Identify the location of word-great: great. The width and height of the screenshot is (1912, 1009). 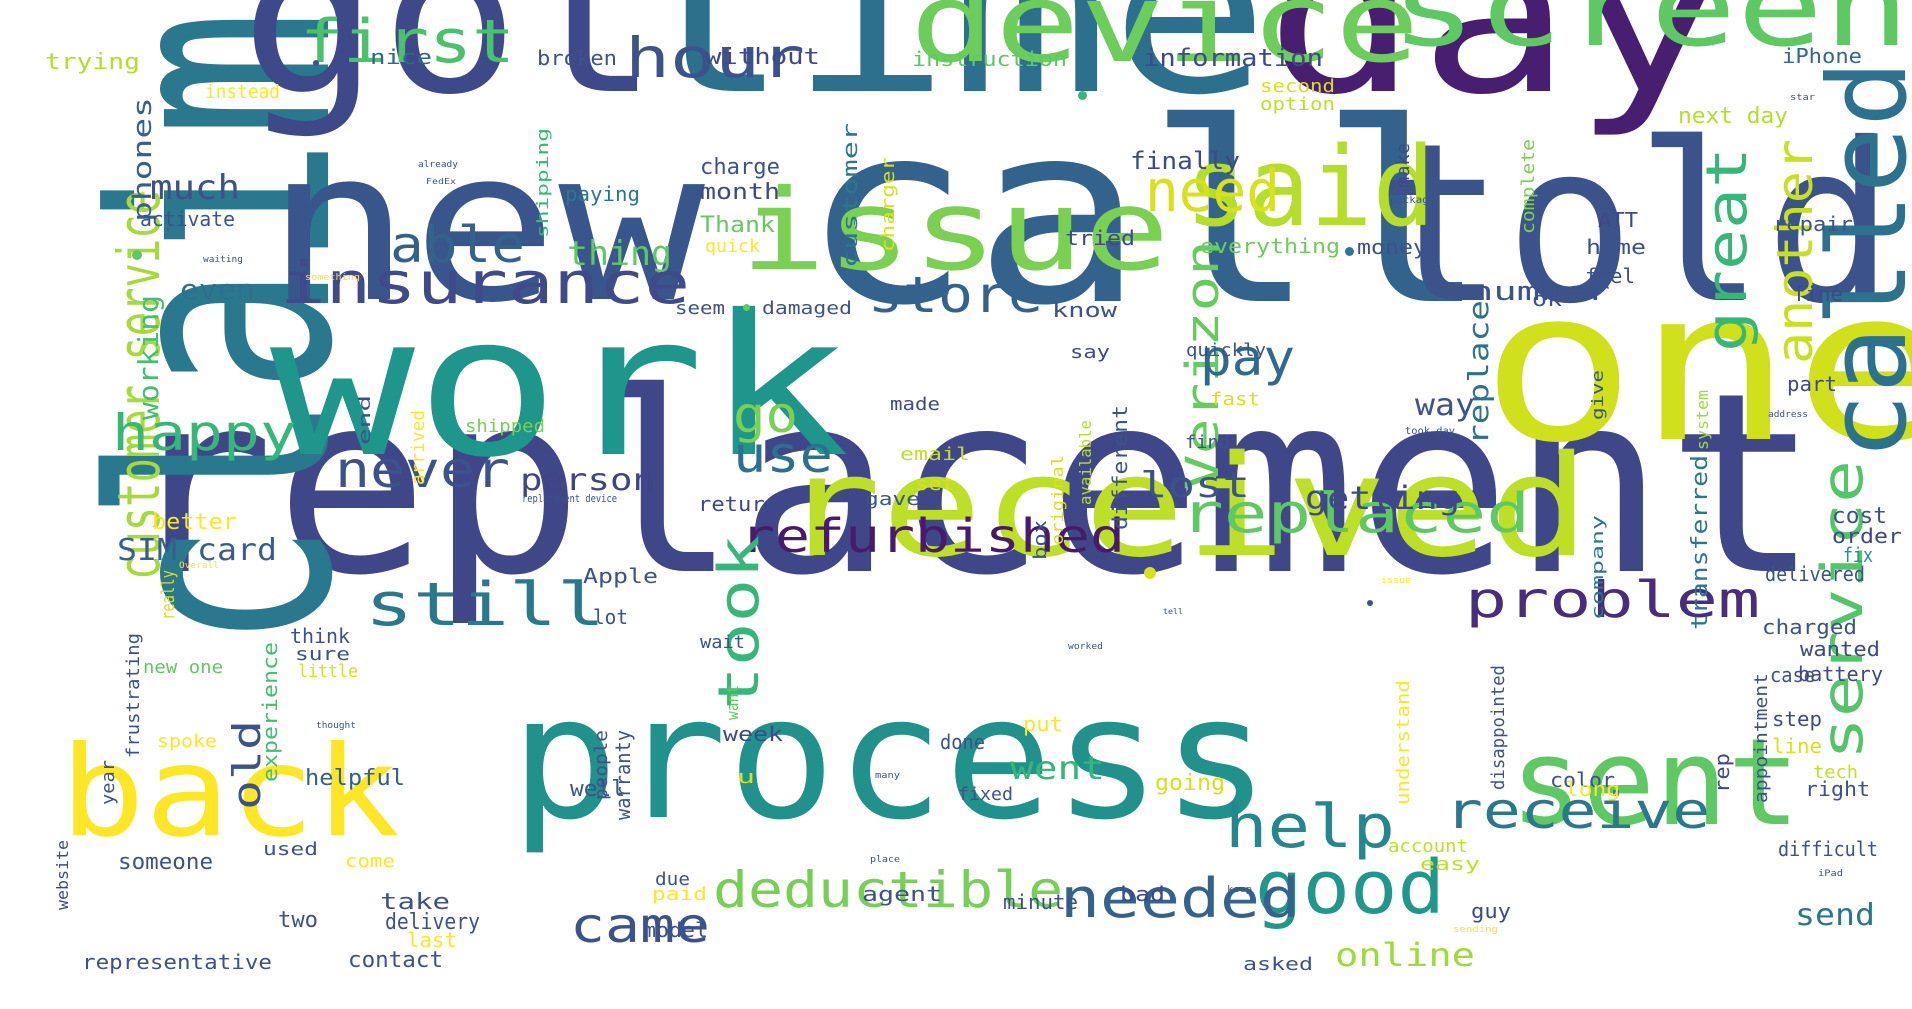
(1727, 249).